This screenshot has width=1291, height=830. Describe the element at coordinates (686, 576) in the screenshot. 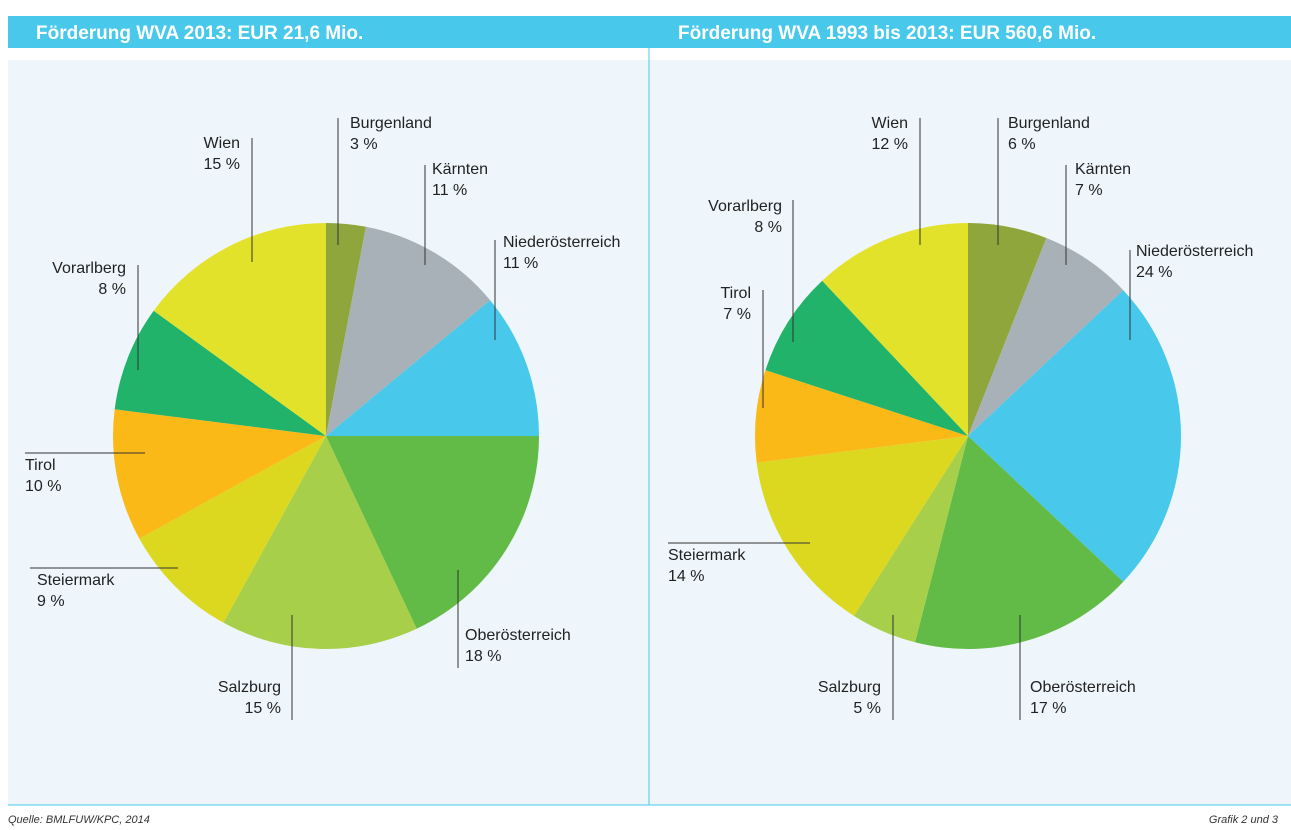

I see `slice-value-label: 14 %` at that location.